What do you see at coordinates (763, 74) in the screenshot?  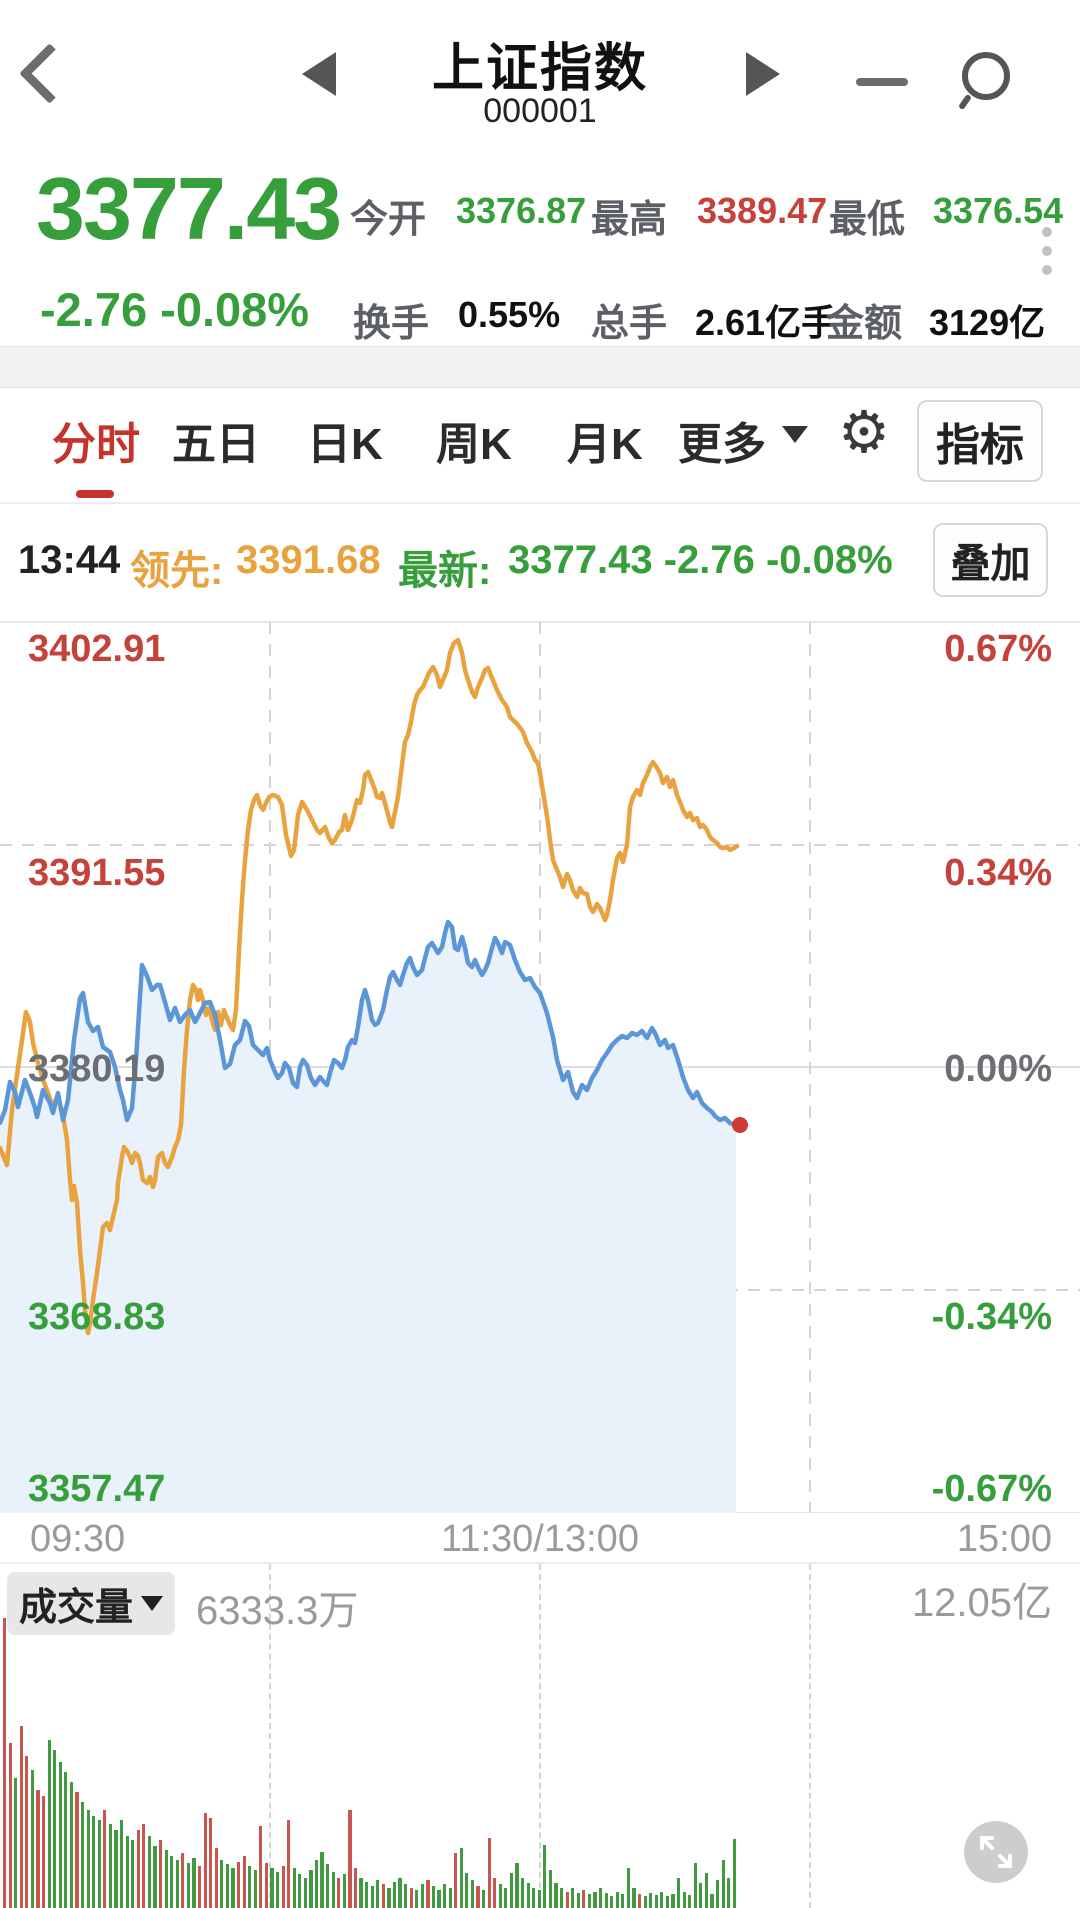 I see `next-stock-button` at bounding box center [763, 74].